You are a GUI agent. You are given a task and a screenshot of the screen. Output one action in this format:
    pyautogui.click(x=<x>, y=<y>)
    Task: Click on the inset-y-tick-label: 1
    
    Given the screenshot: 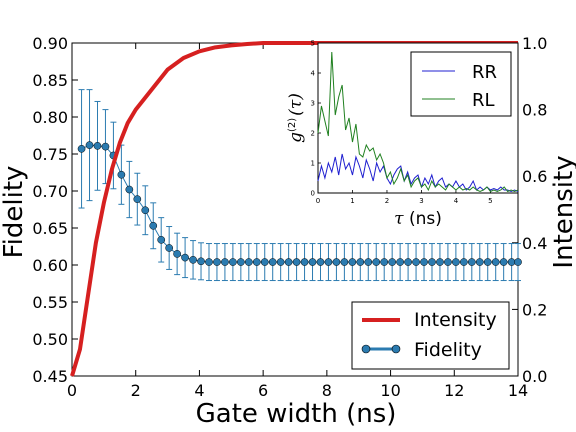 What is the action you would take?
    pyautogui.click(x=313, y=164)
    